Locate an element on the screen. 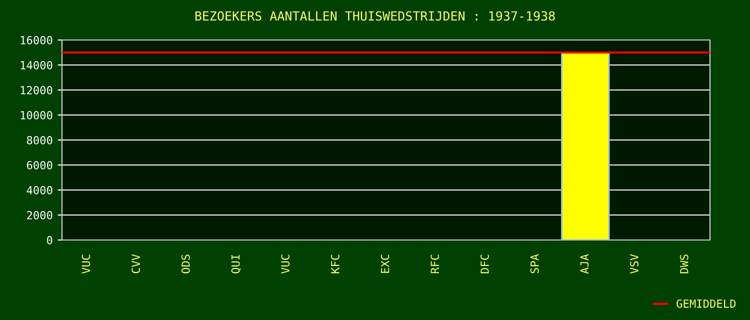  x-tick-label: DFC is located at coordinates (484, 264).